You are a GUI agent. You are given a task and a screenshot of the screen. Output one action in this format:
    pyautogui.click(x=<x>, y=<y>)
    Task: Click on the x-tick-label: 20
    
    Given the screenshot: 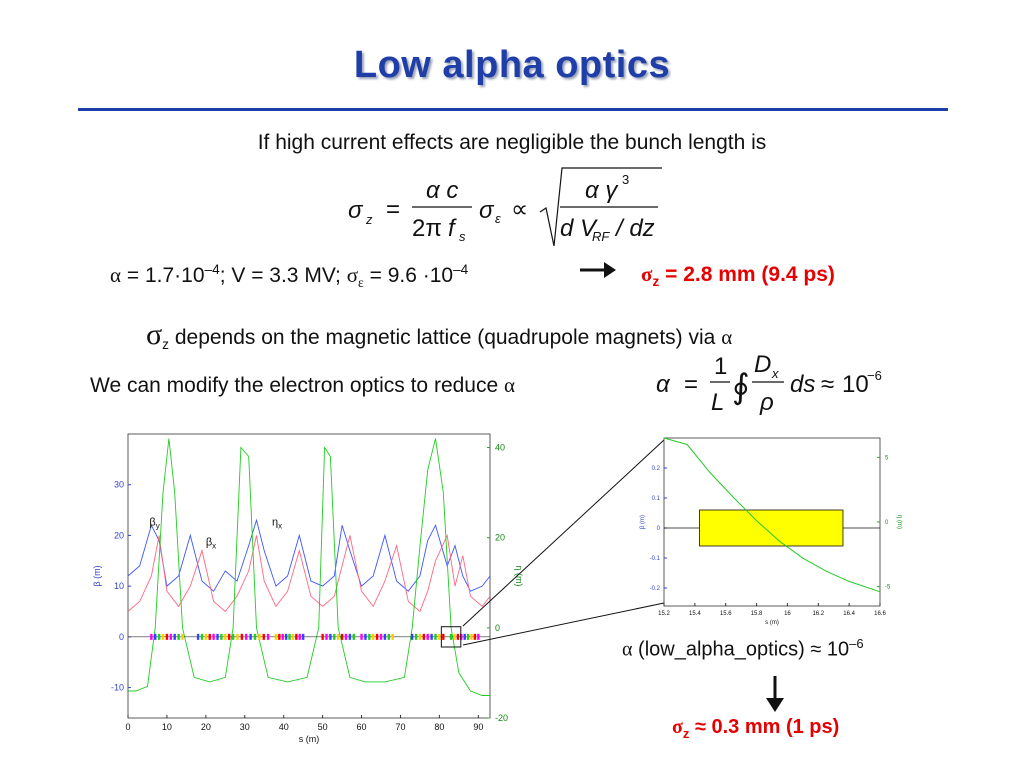 What is the action you would take?
    pyautogui.click(x=206, y=727)
    